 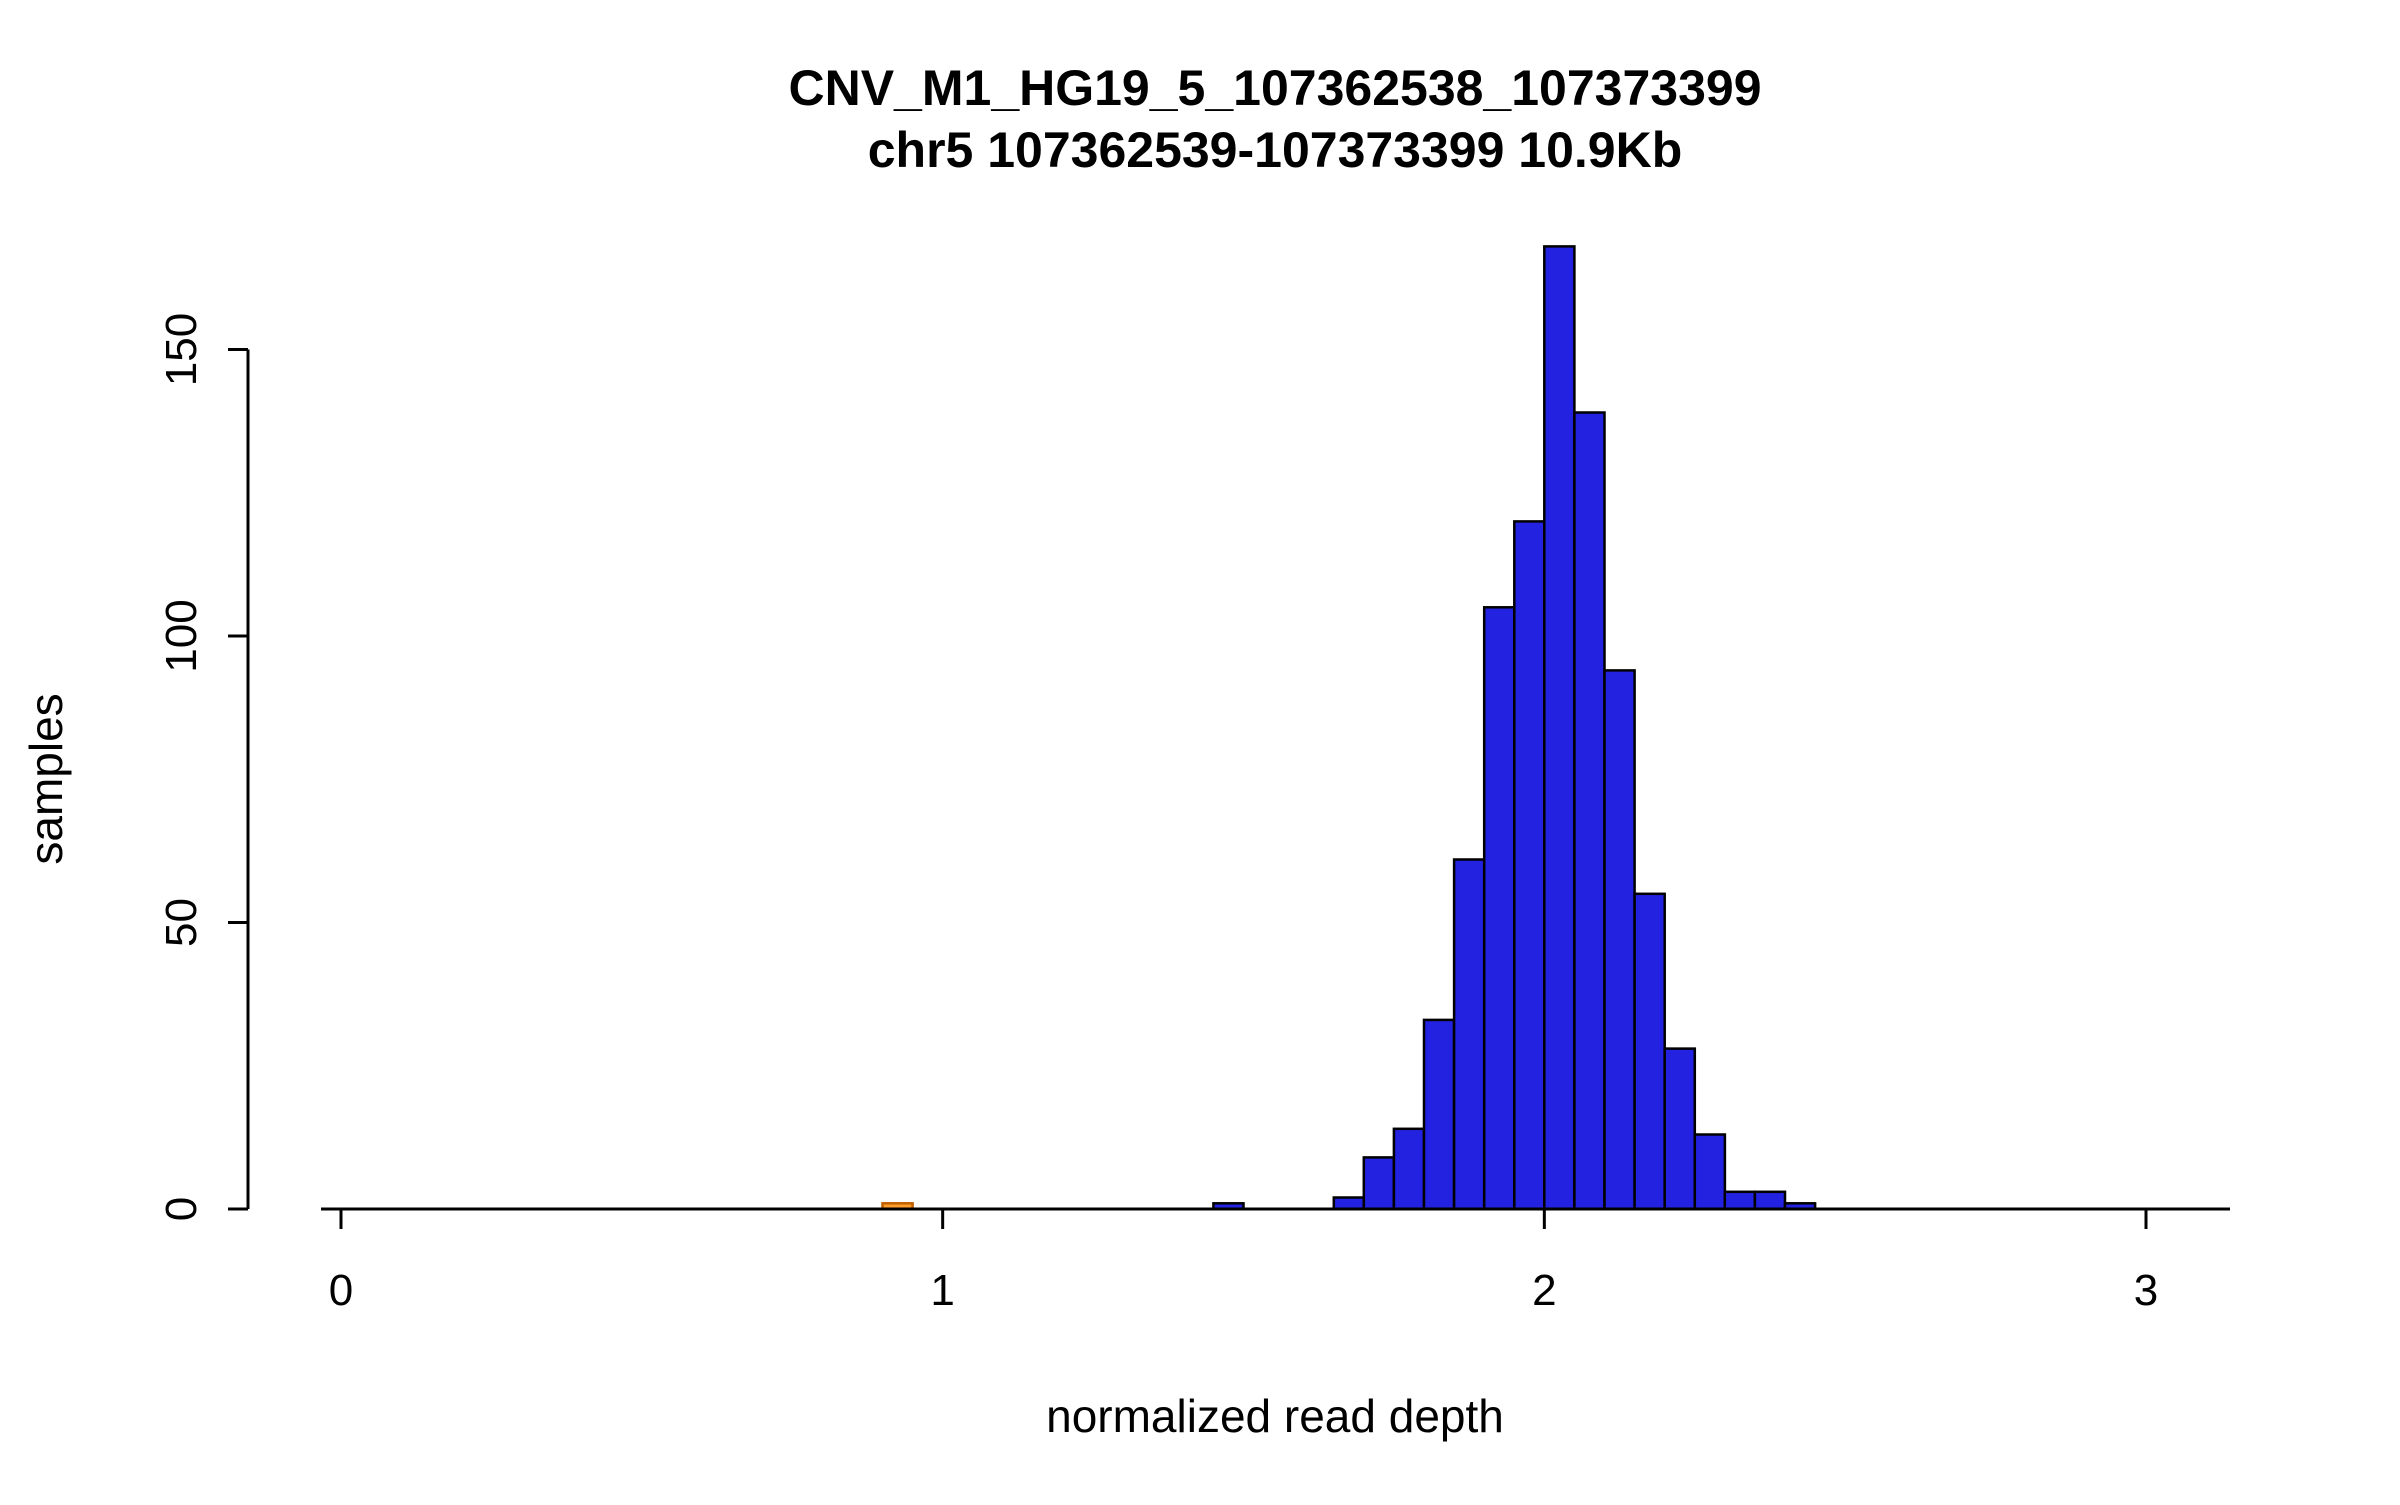 I want to click on x-tick-label: 2, so click(x=1544, y=1290).